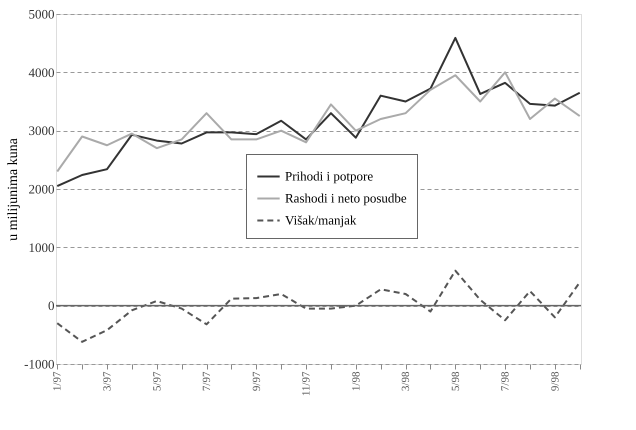 Image resolution: width=636 pixels, height=430 pixels. What do you see at coordinates (41, 130) in the screenshot?
I see `y-tick-label: 3000` at bounding box center [41, 130].